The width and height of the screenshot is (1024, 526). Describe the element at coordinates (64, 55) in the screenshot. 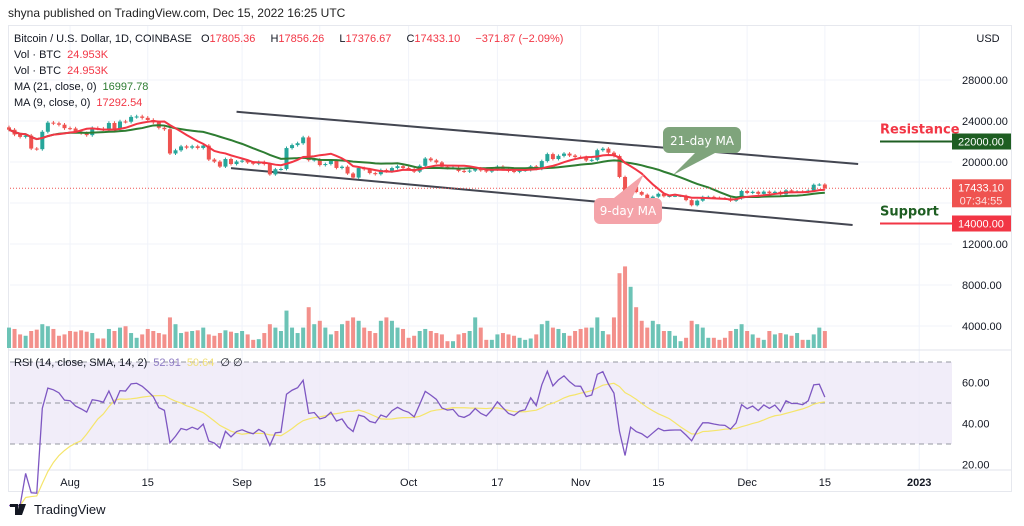

I see `volume-legend-1: Vol · BTC 24.953K` at that location.